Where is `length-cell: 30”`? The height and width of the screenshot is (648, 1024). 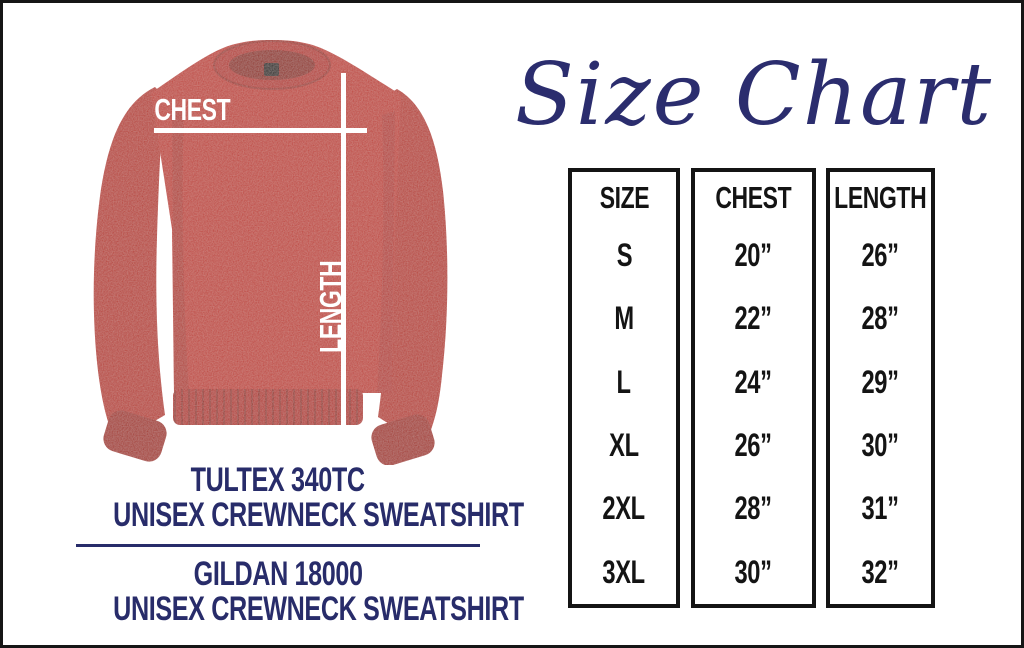 length-cell: 30” is located at coordinates (880, 445).